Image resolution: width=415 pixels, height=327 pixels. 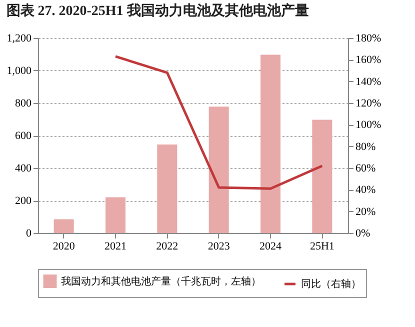 What do you see at coordinates (161, 281) in the screenshot?
I see `legend-label: 我国动力和其他电池产量（千兆瓦时，左轴）` at bounding box center [161, 281].